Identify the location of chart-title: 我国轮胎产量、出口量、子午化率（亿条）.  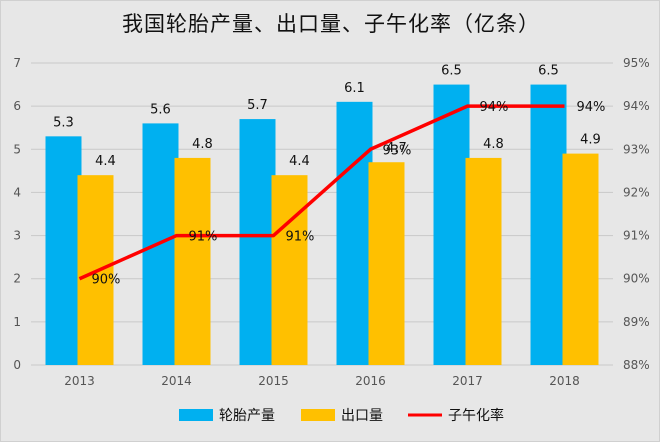
(331, 24).